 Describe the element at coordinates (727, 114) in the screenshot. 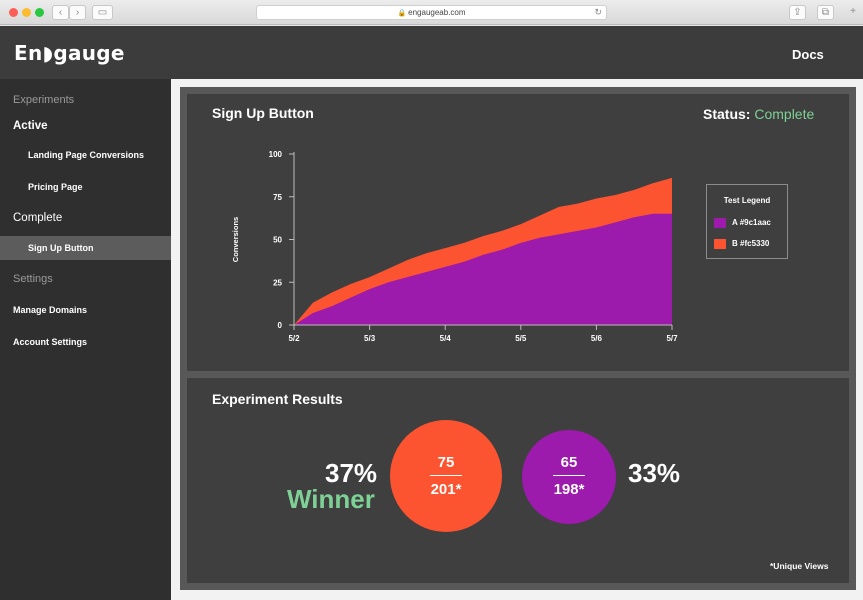

I see `status-label: Status:` at that location.